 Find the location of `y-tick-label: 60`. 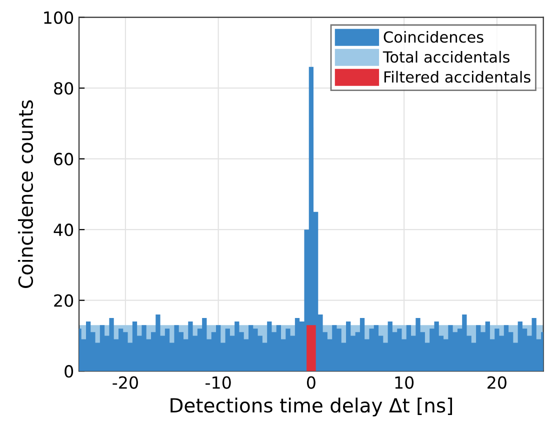

y-tick-label: 60 is located at coordinates (64, 159).